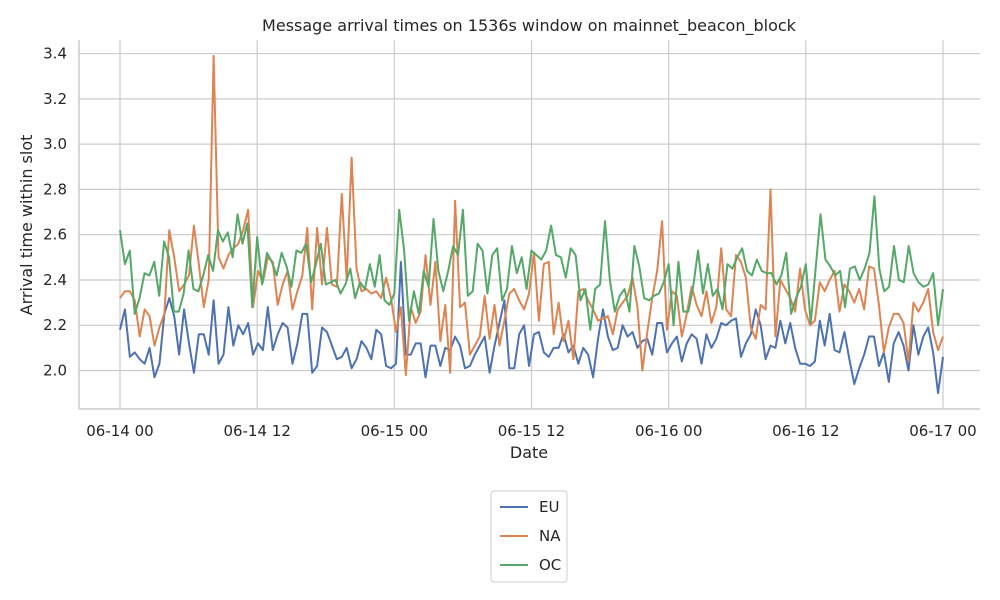  I want to click on legend-box, so click(529, 536).